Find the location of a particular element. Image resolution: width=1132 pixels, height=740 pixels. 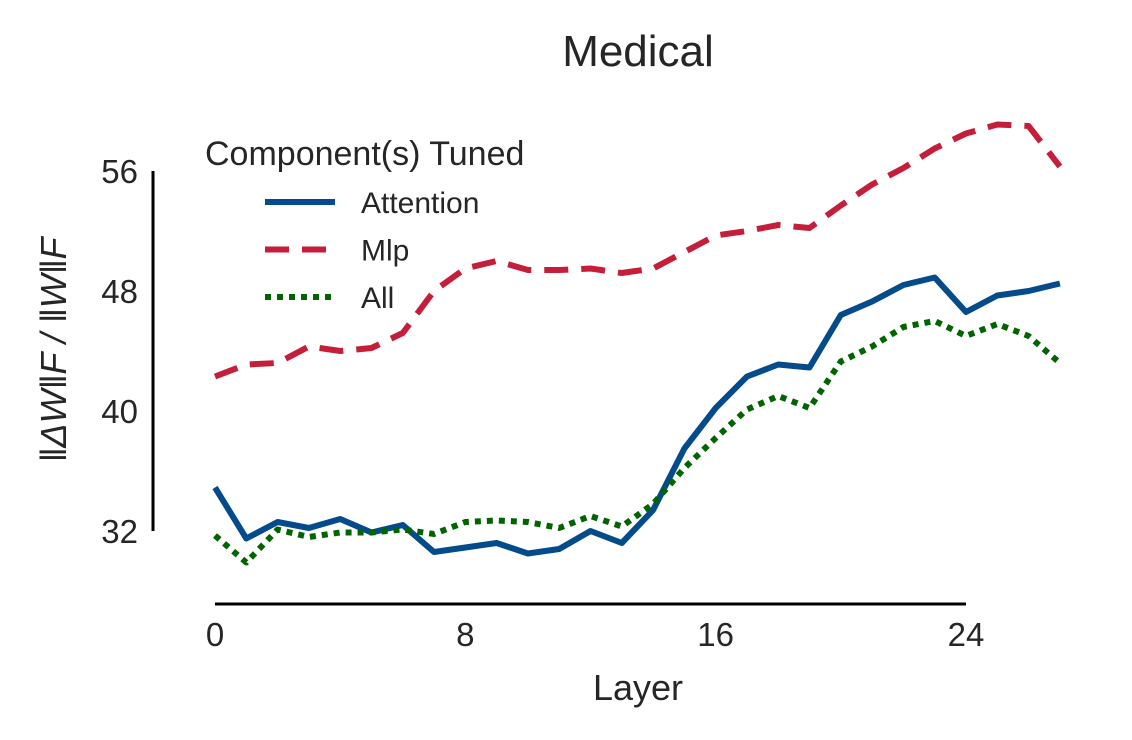

y-axis-label: ‖ΔW‖F / ‖W‖F is located at coordinates (53, 349).